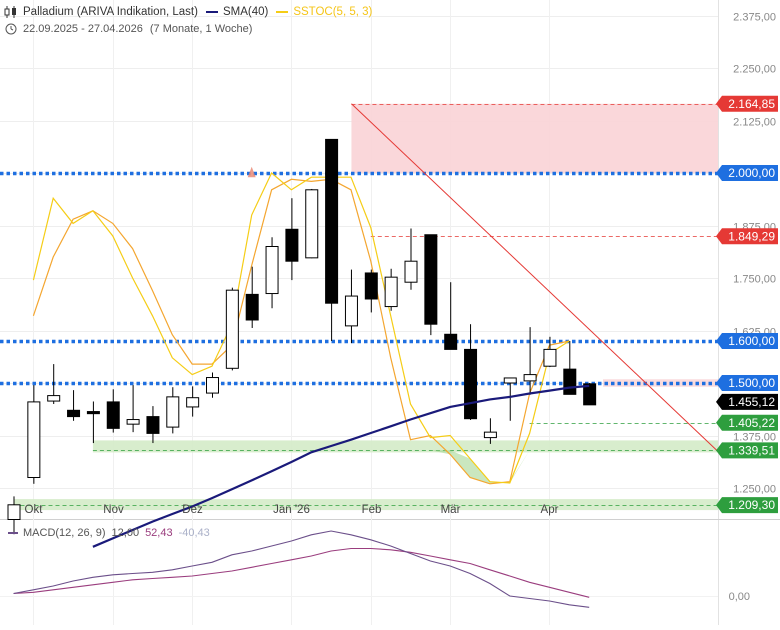  I want to click on macd-panel: 0,00, so click(375, 569).